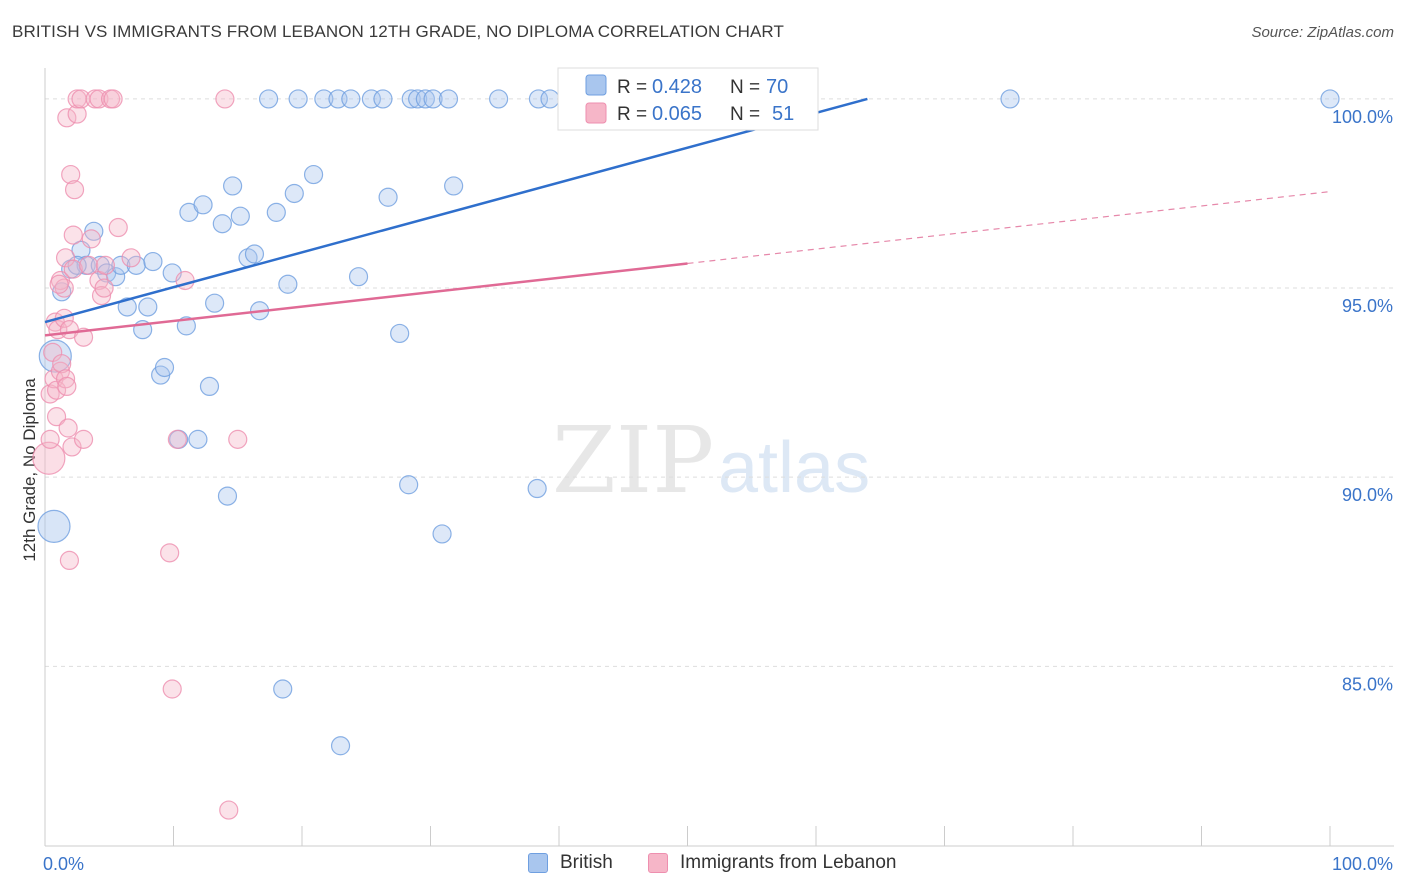  I want to click on stats-n-label-lebanon: N =, so click(745, 114).